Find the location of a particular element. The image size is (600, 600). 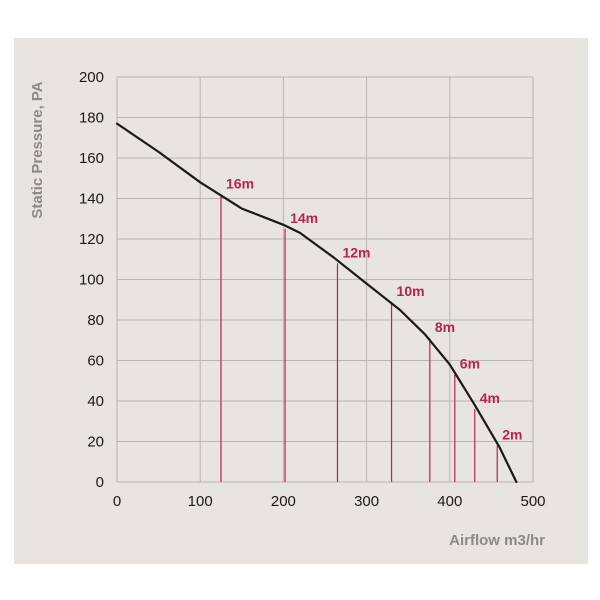

x-tick-label: 200 is located at coordinates (283, 501).